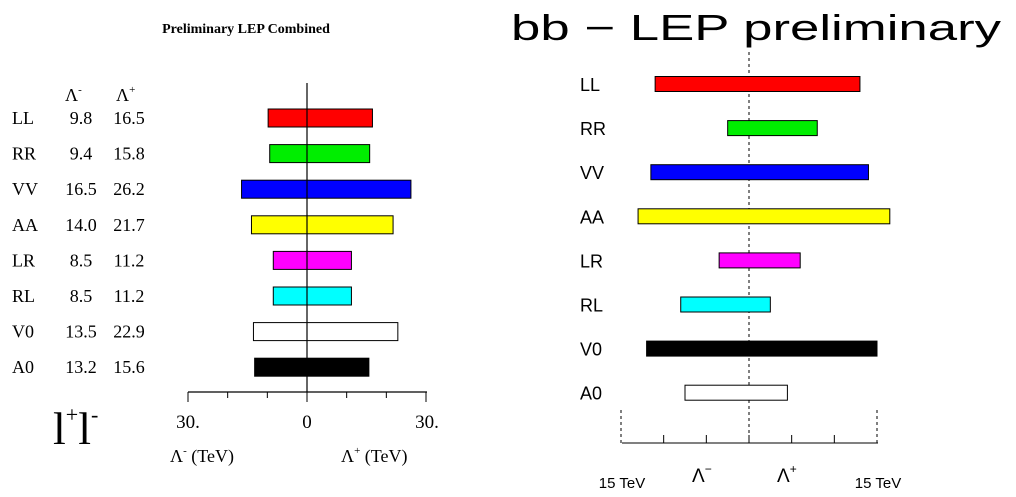 This screenshot has width=1016, height=497. Describe the element at coordinates (878, 483) in the screenshot. I see `right-tick-label-right: 15 TeV` at that location.